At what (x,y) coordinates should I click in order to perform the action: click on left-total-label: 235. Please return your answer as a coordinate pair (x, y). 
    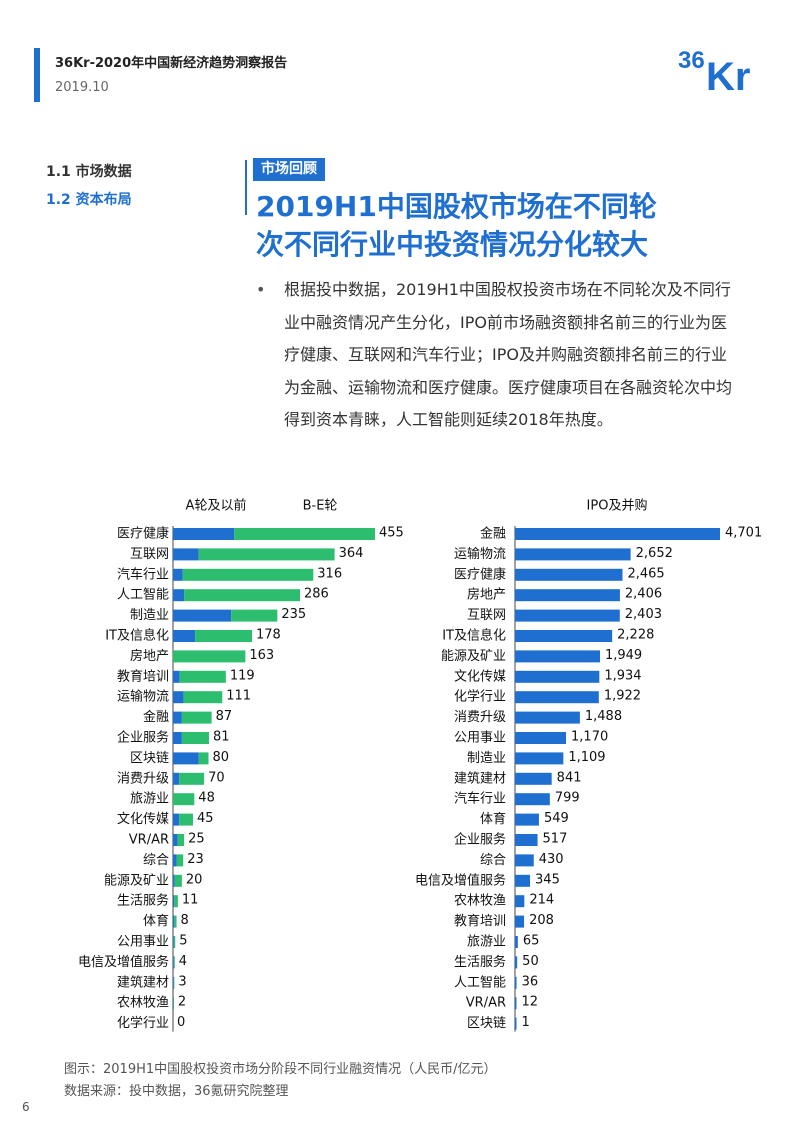
    Looking at the image, I should click on (293, 614).